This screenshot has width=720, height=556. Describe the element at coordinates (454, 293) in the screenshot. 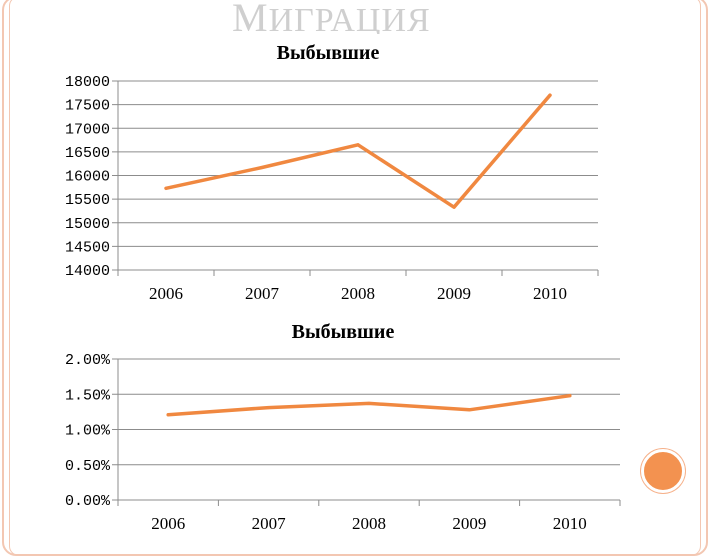

I see `top-x-category-label: 2009` at that location.